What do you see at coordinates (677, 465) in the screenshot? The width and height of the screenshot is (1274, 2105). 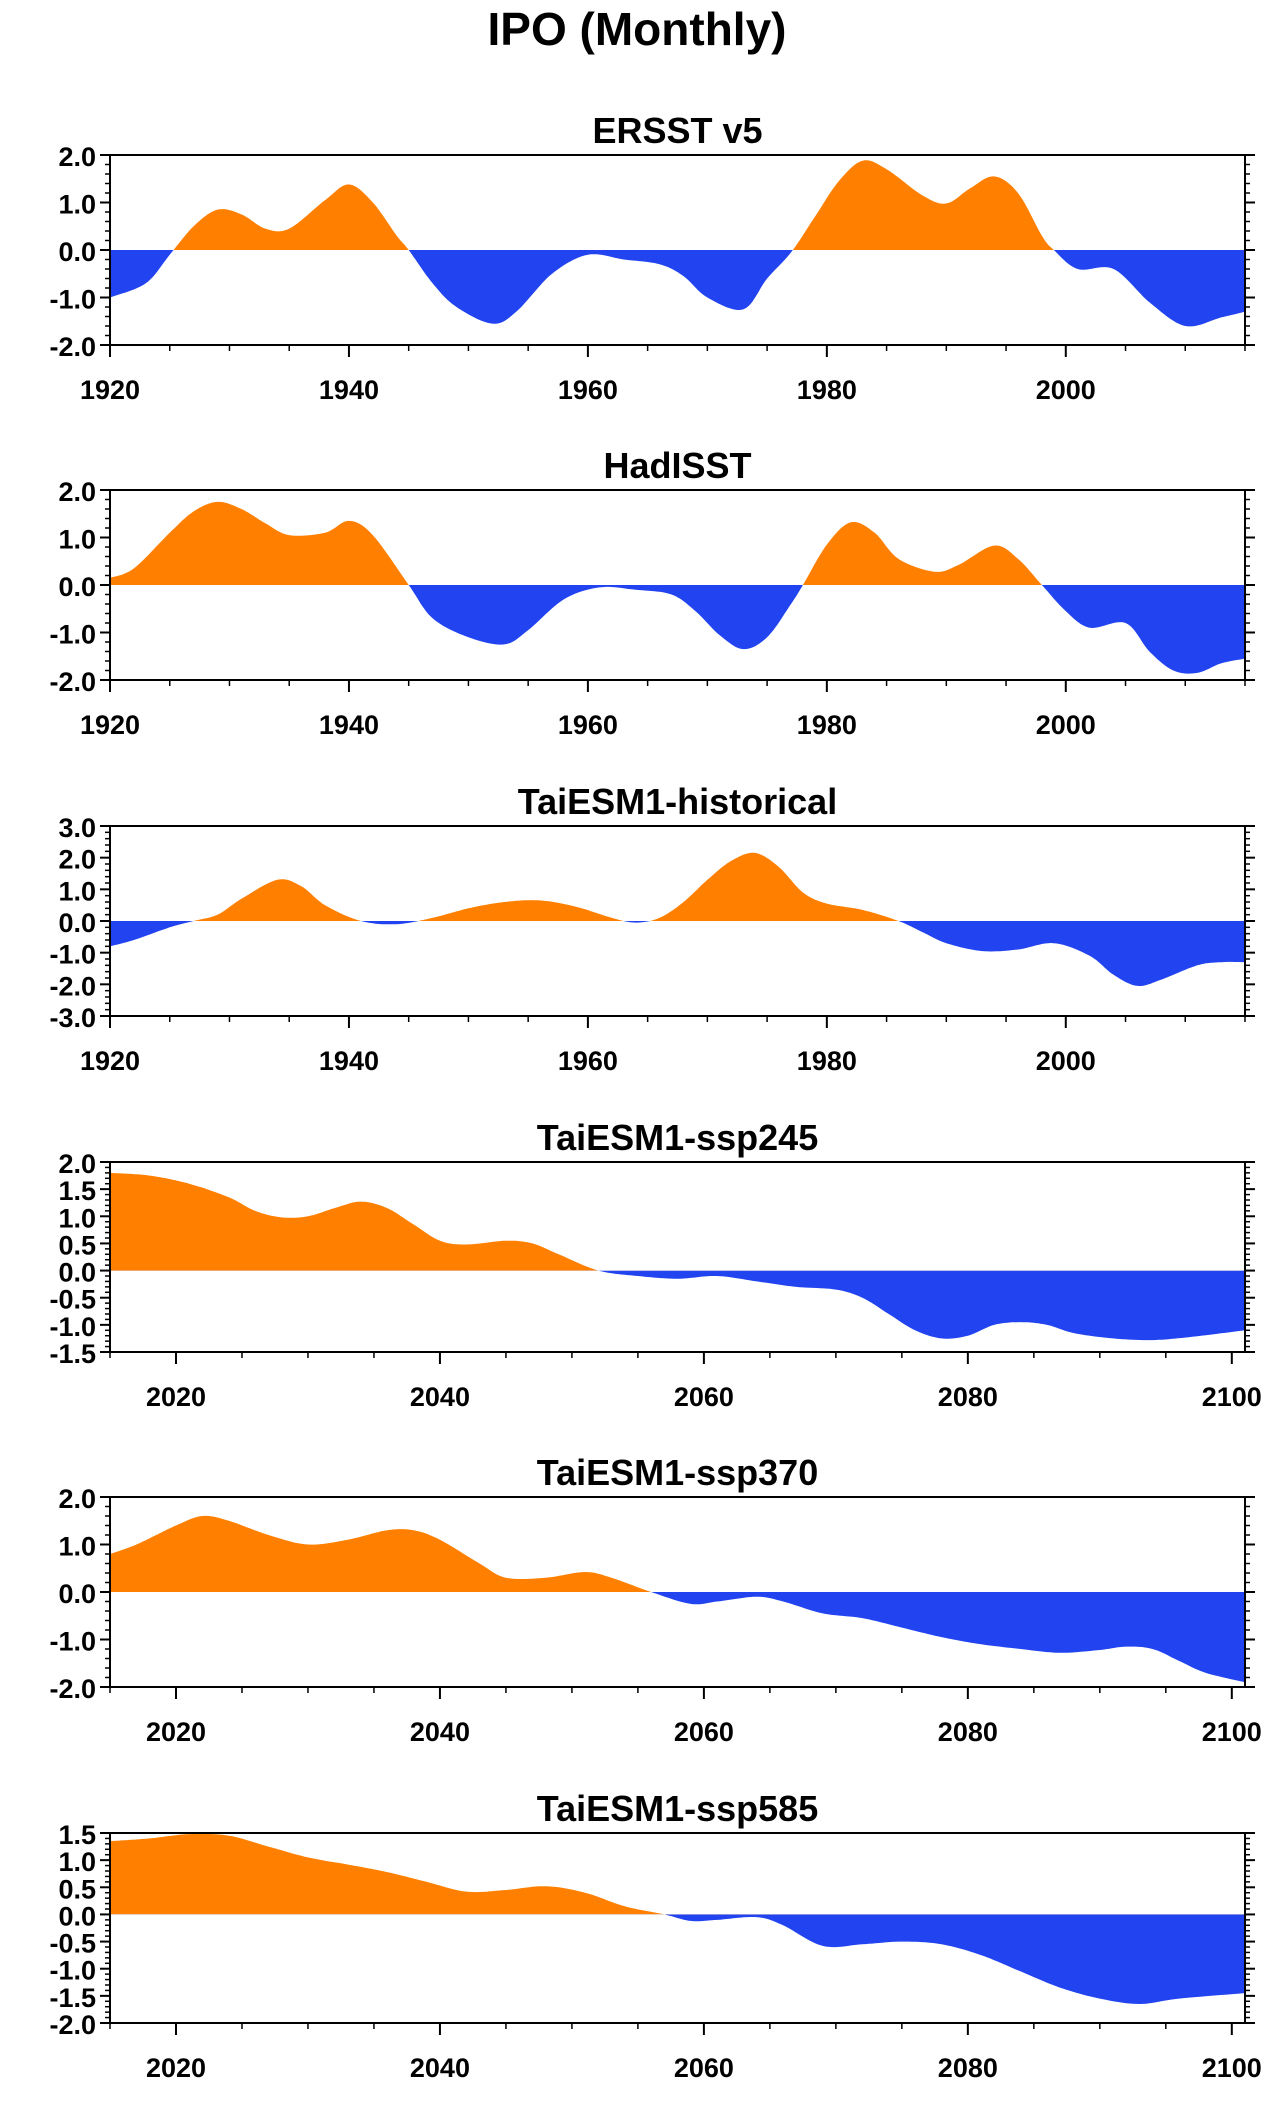 I see `panel-title: HadISST` at bounding box center [677, 465].